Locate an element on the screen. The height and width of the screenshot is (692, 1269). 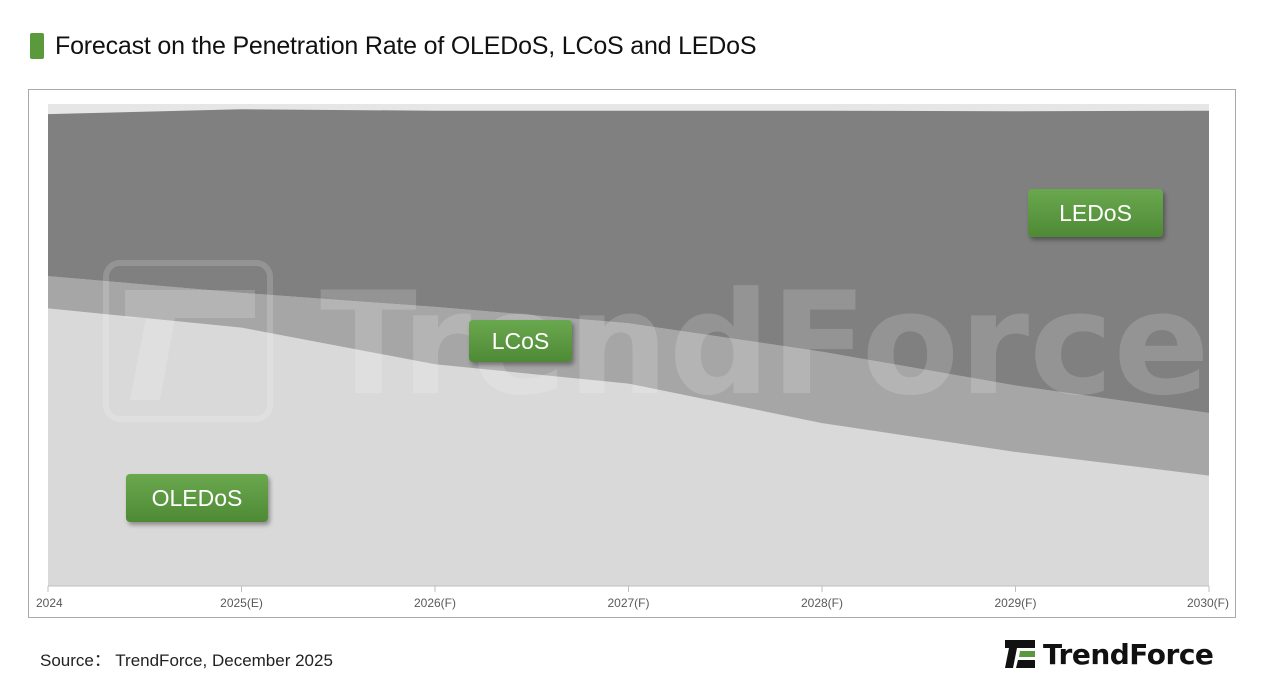
x-tick-label: 2029(F) is located at coordinates (1015, 603).